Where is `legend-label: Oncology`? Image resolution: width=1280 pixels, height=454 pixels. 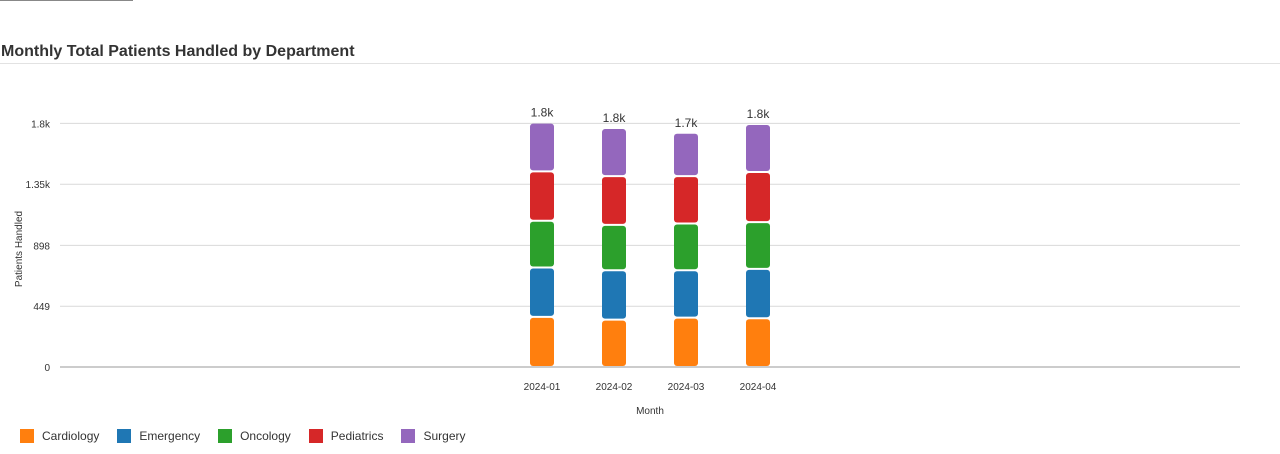
legend-label: Oncology is located at coordinates (265, 436).